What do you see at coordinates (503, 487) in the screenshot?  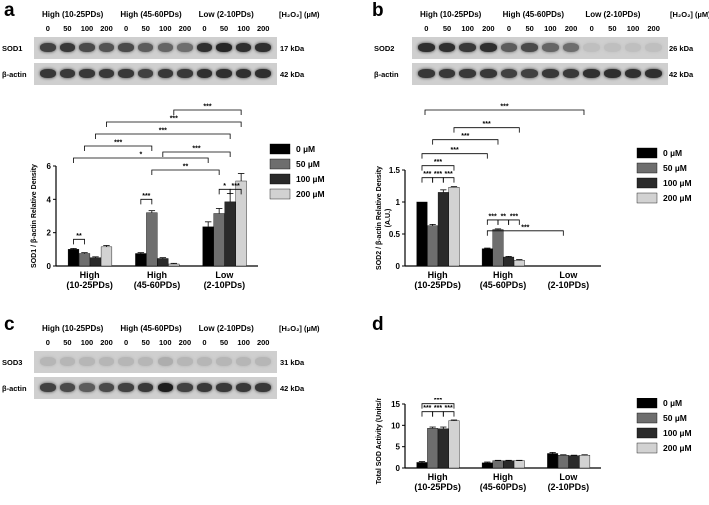 I see `category-label: (45-60PDs)` at bounding box center [503, 487].